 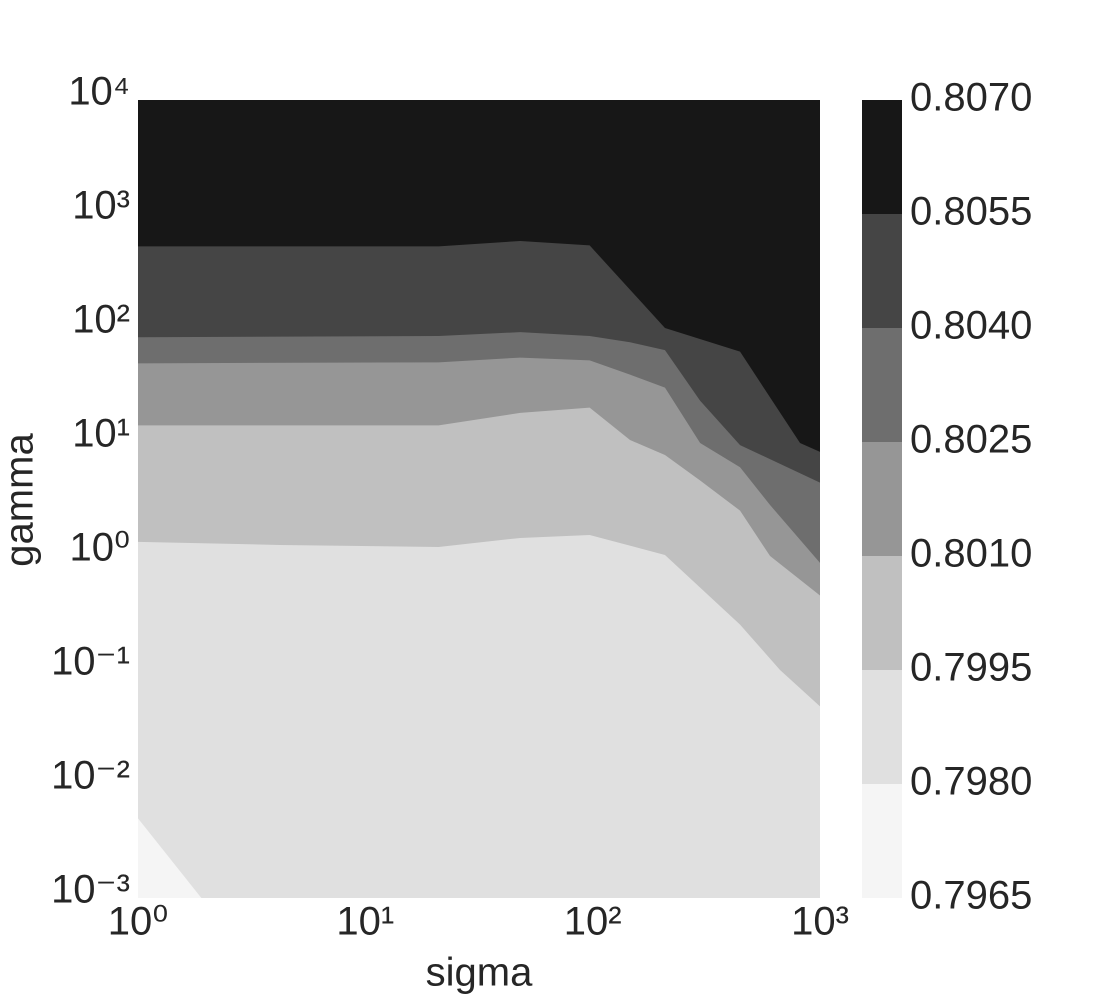 What do you see at coordinates (101, 320) in the screenshot?
I see `y-tick-label: 10²` at bounding box center [101, 320].